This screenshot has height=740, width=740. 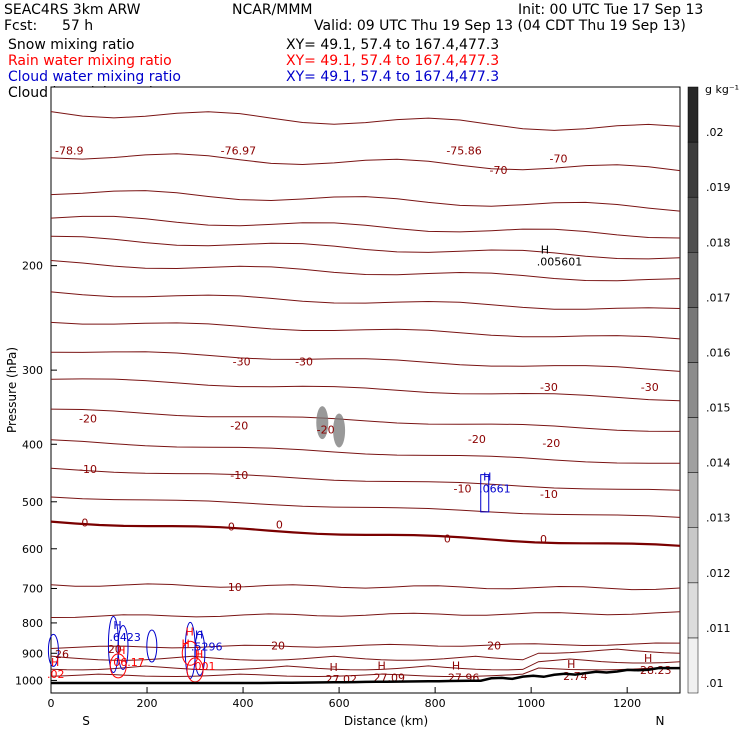 I want to click on legend-entry: Cloud water mixing ratio, so click(x=94, y=77).